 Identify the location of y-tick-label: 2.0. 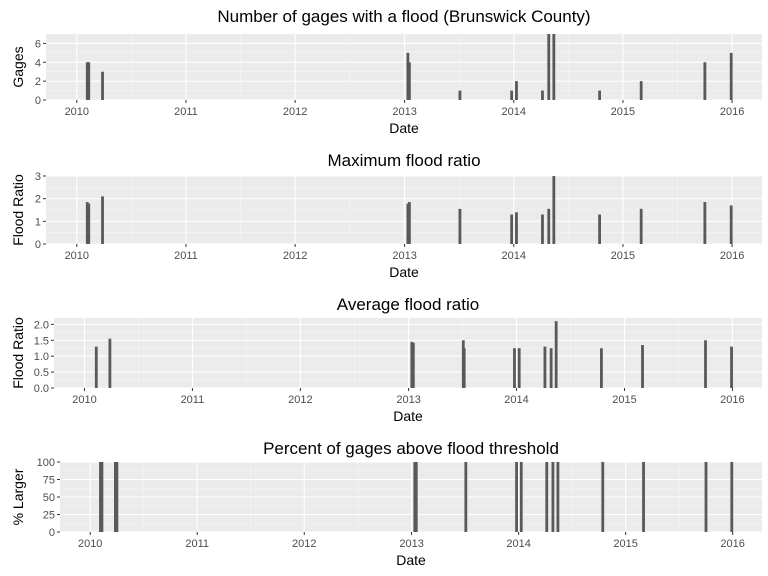
(41, 325).